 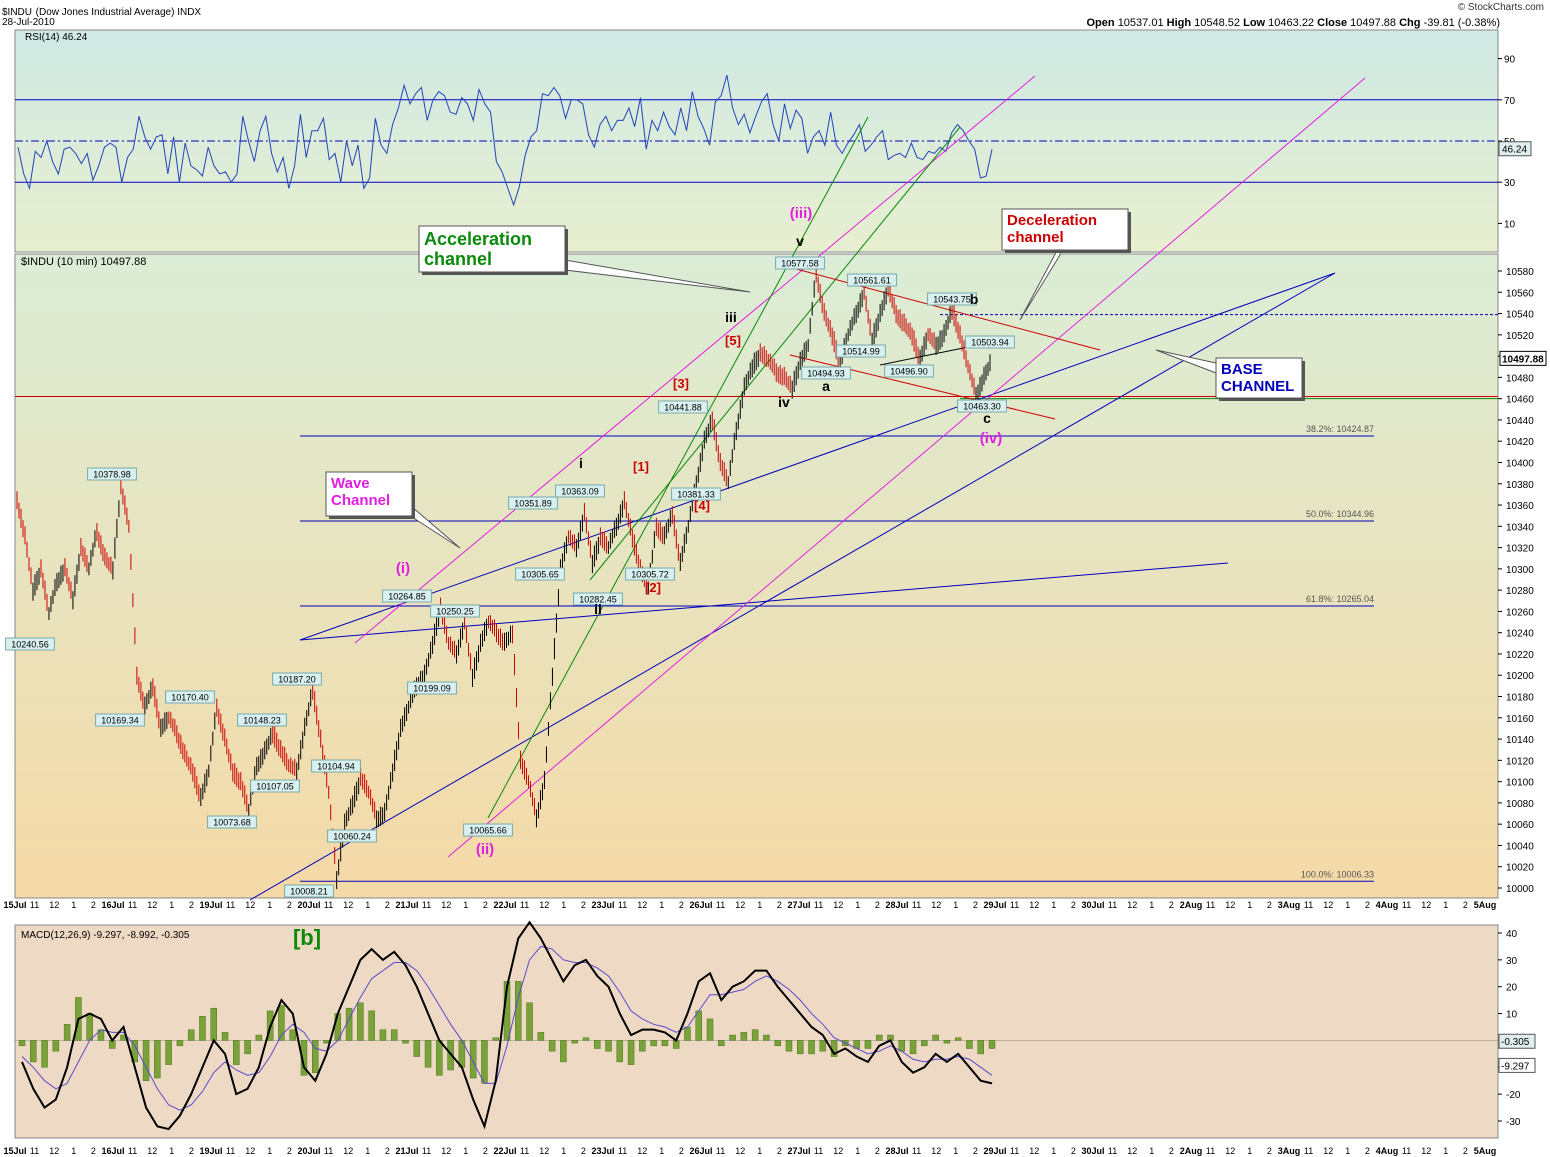 What do you see at coordinates (798, 1151) in the screenshot?
I see `x-tick-label: 27Jul` at bounding box center [798, 1151].